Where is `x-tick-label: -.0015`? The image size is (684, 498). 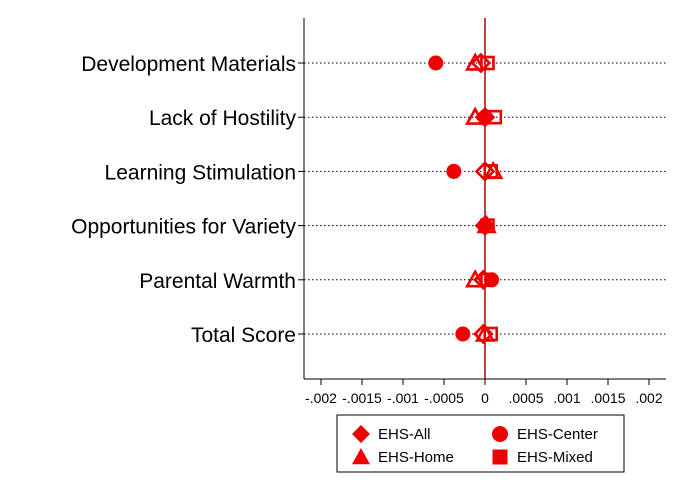
x-tick-label: -.0015 is located at coordinates (362, 398).